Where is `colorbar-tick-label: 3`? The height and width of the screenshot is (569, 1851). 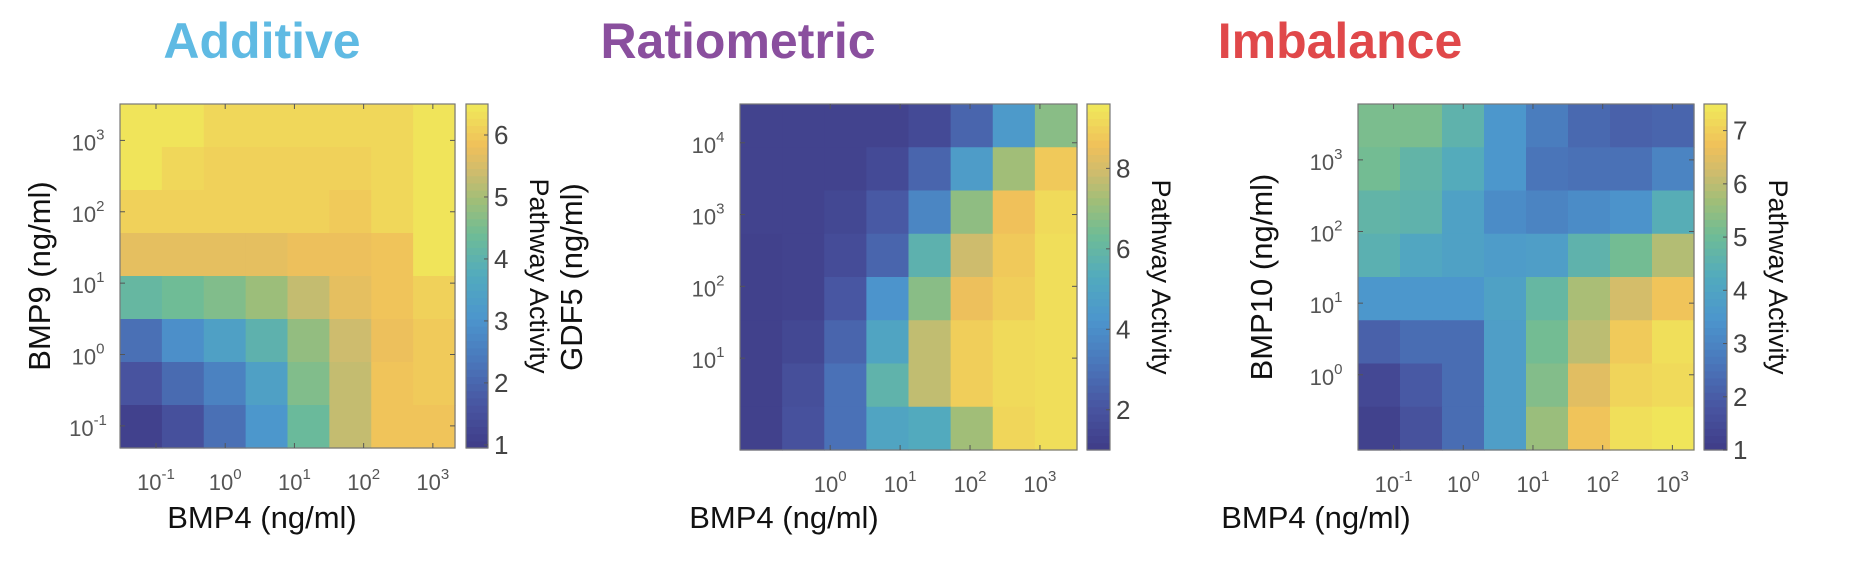
colorbar-tick-label: 3 is located at coordinates (501, 321).